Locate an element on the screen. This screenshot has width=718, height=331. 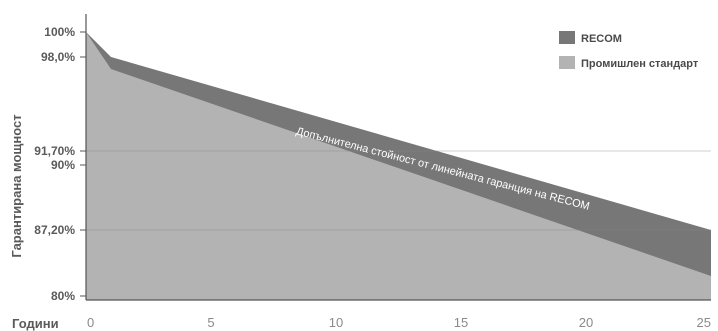
x-tick-label: 5 is located at coordinates (210, 322).